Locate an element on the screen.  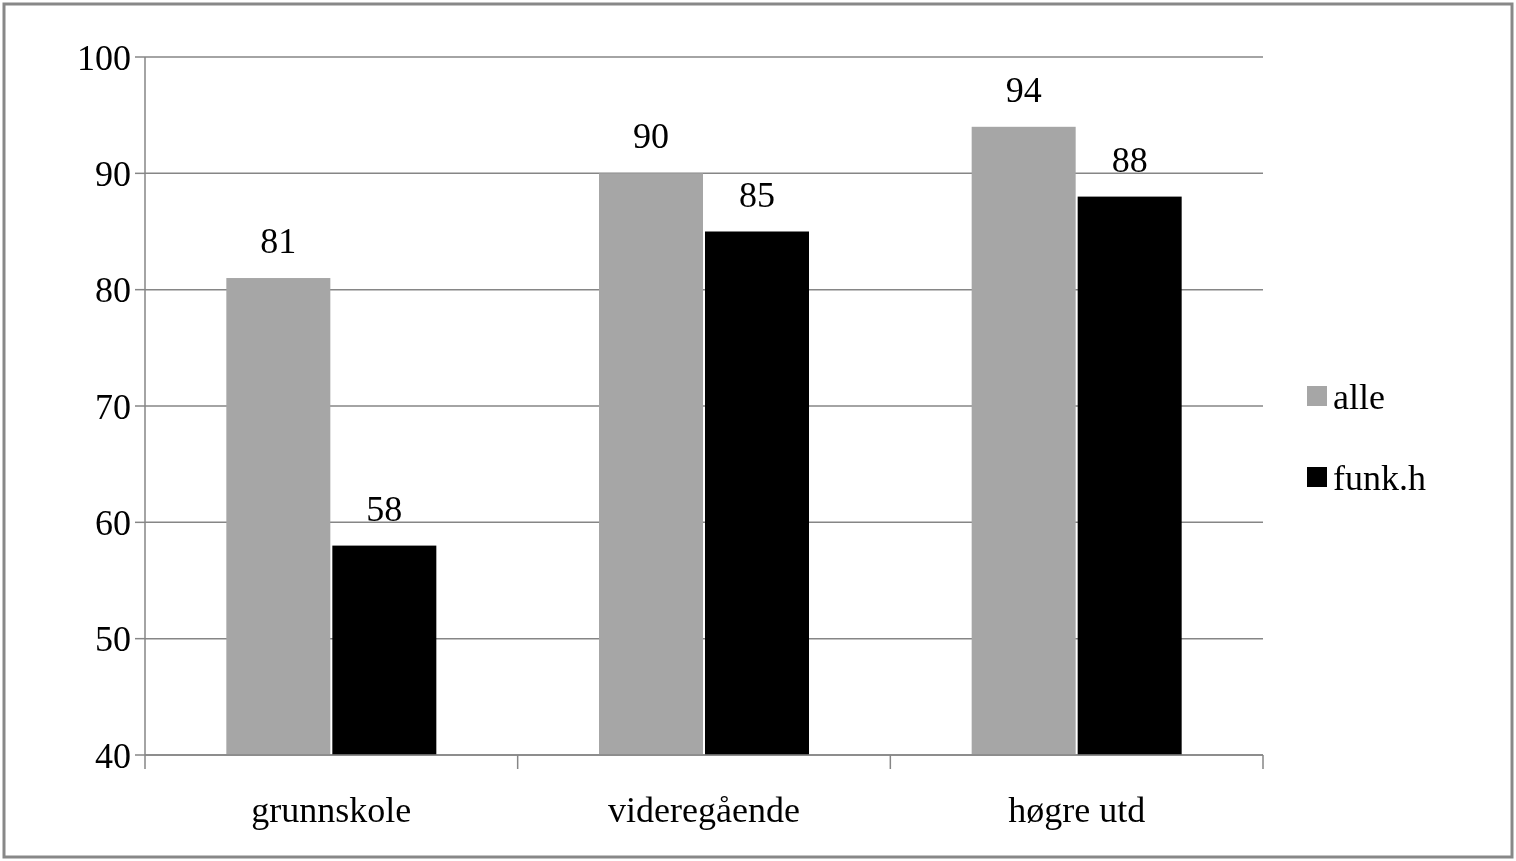
data-label: 94 is located at coordinates (1023, 89).